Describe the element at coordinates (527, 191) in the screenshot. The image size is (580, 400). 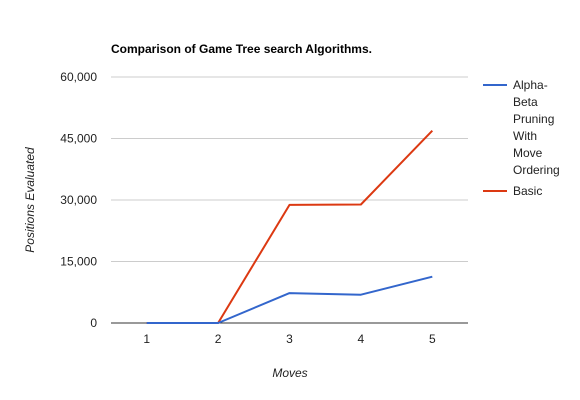
I see `legend-label-1: Basic` at that location.